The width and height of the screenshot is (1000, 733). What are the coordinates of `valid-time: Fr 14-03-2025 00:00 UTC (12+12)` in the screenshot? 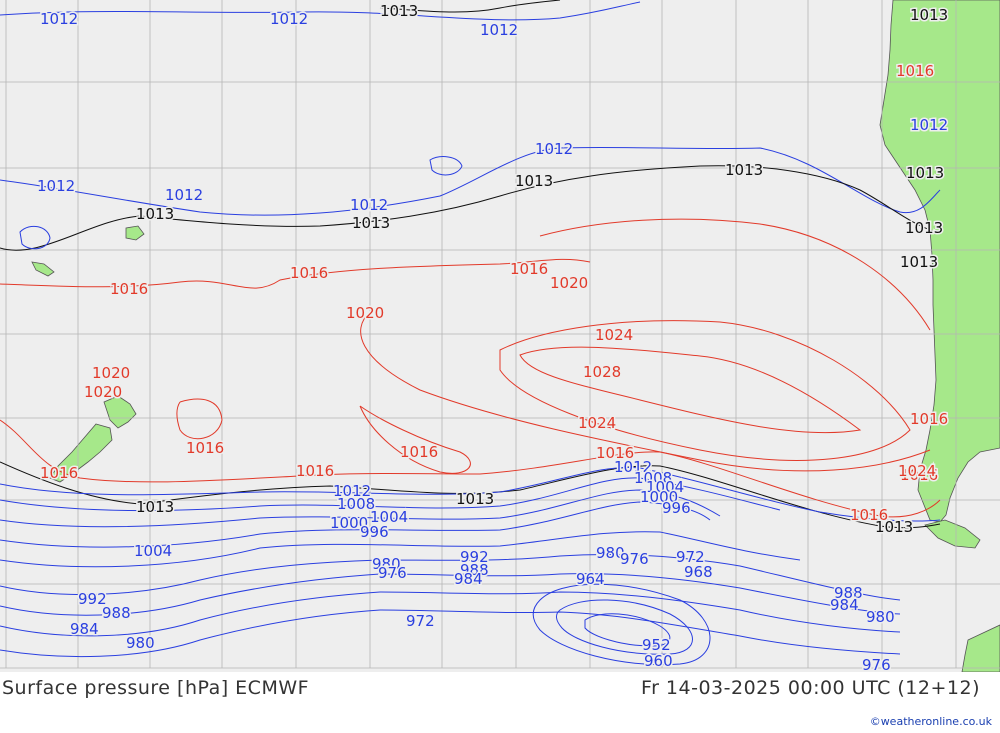 It's located at (810, 688).